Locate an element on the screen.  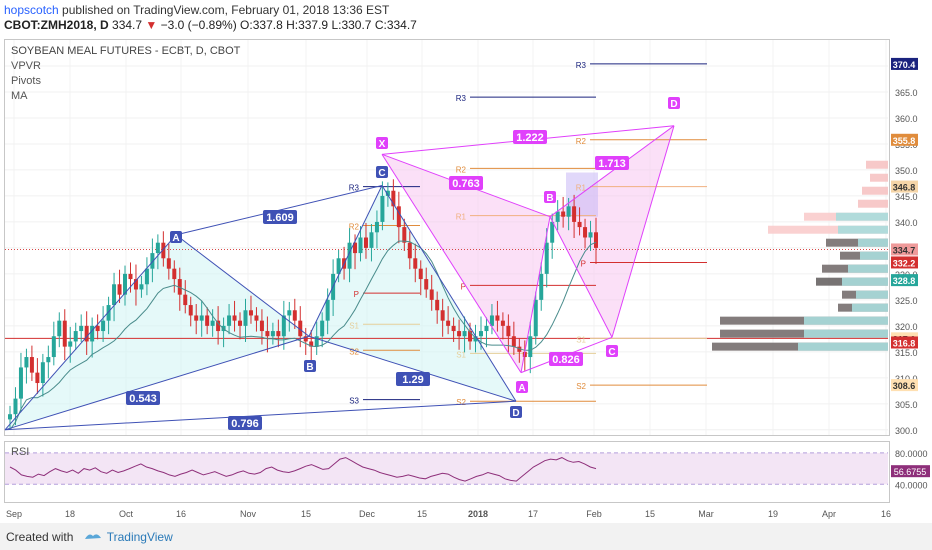
ratio-ac-pink-label: 0.826 is located at coordinates (566, 360).